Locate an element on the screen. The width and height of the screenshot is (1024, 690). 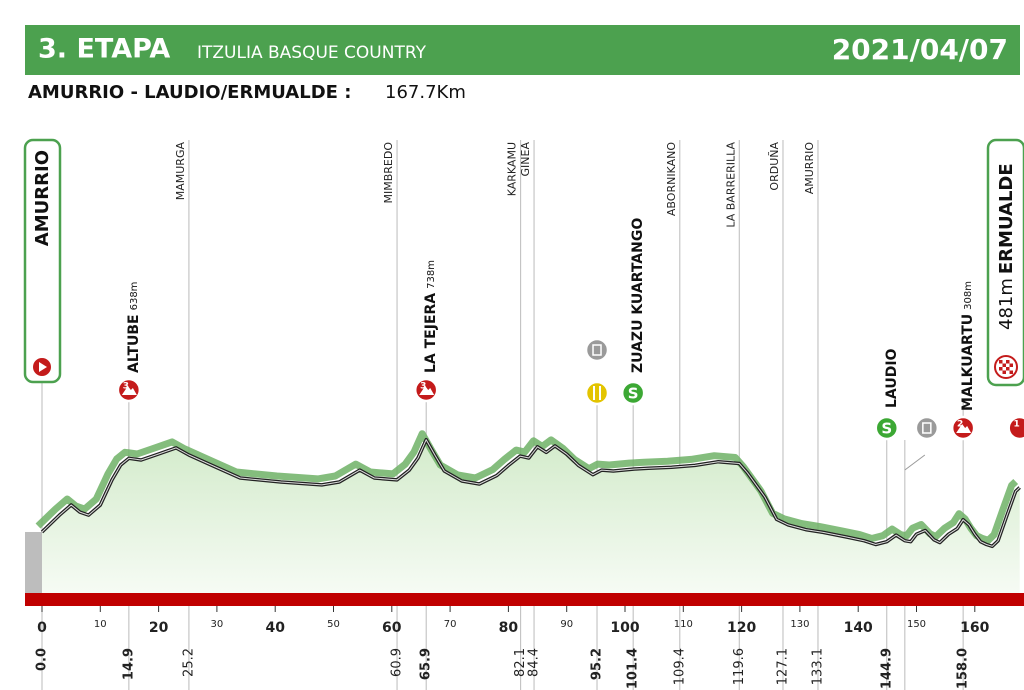
profile-line-inner is located at coordinates (531, 493).